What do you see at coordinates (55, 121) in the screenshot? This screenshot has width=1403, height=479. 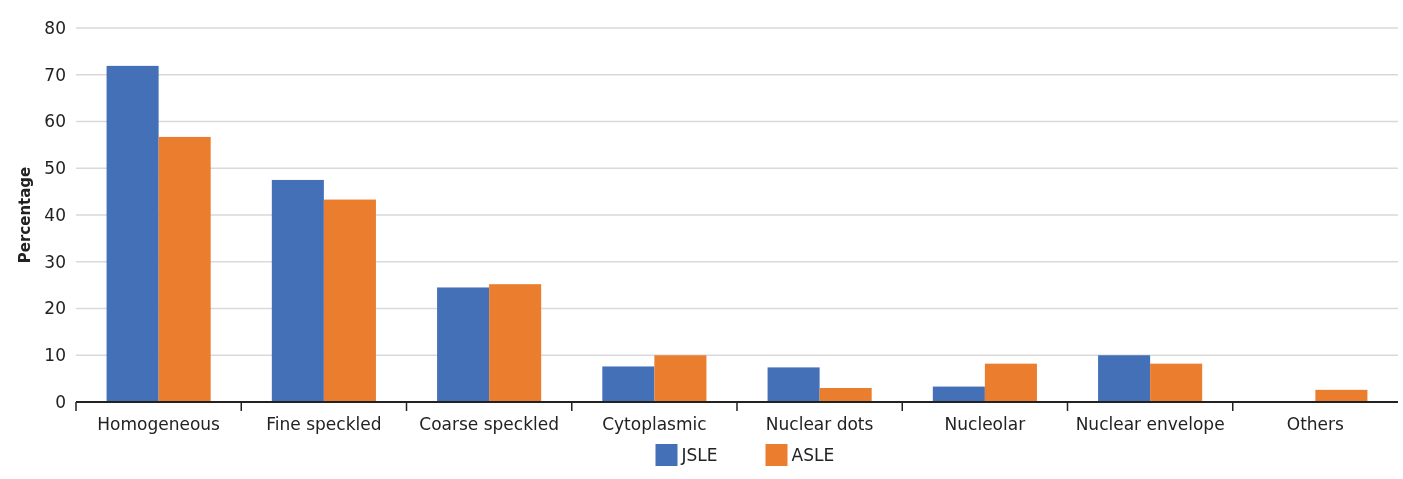 I see `y-tick-label: 60` at bounding box center [55, 121].